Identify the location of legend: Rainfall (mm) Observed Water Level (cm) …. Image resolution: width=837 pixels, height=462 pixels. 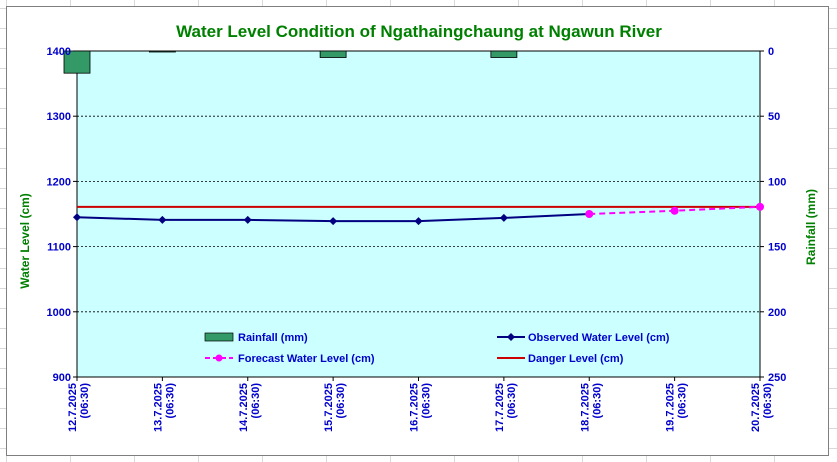
(437, 348).